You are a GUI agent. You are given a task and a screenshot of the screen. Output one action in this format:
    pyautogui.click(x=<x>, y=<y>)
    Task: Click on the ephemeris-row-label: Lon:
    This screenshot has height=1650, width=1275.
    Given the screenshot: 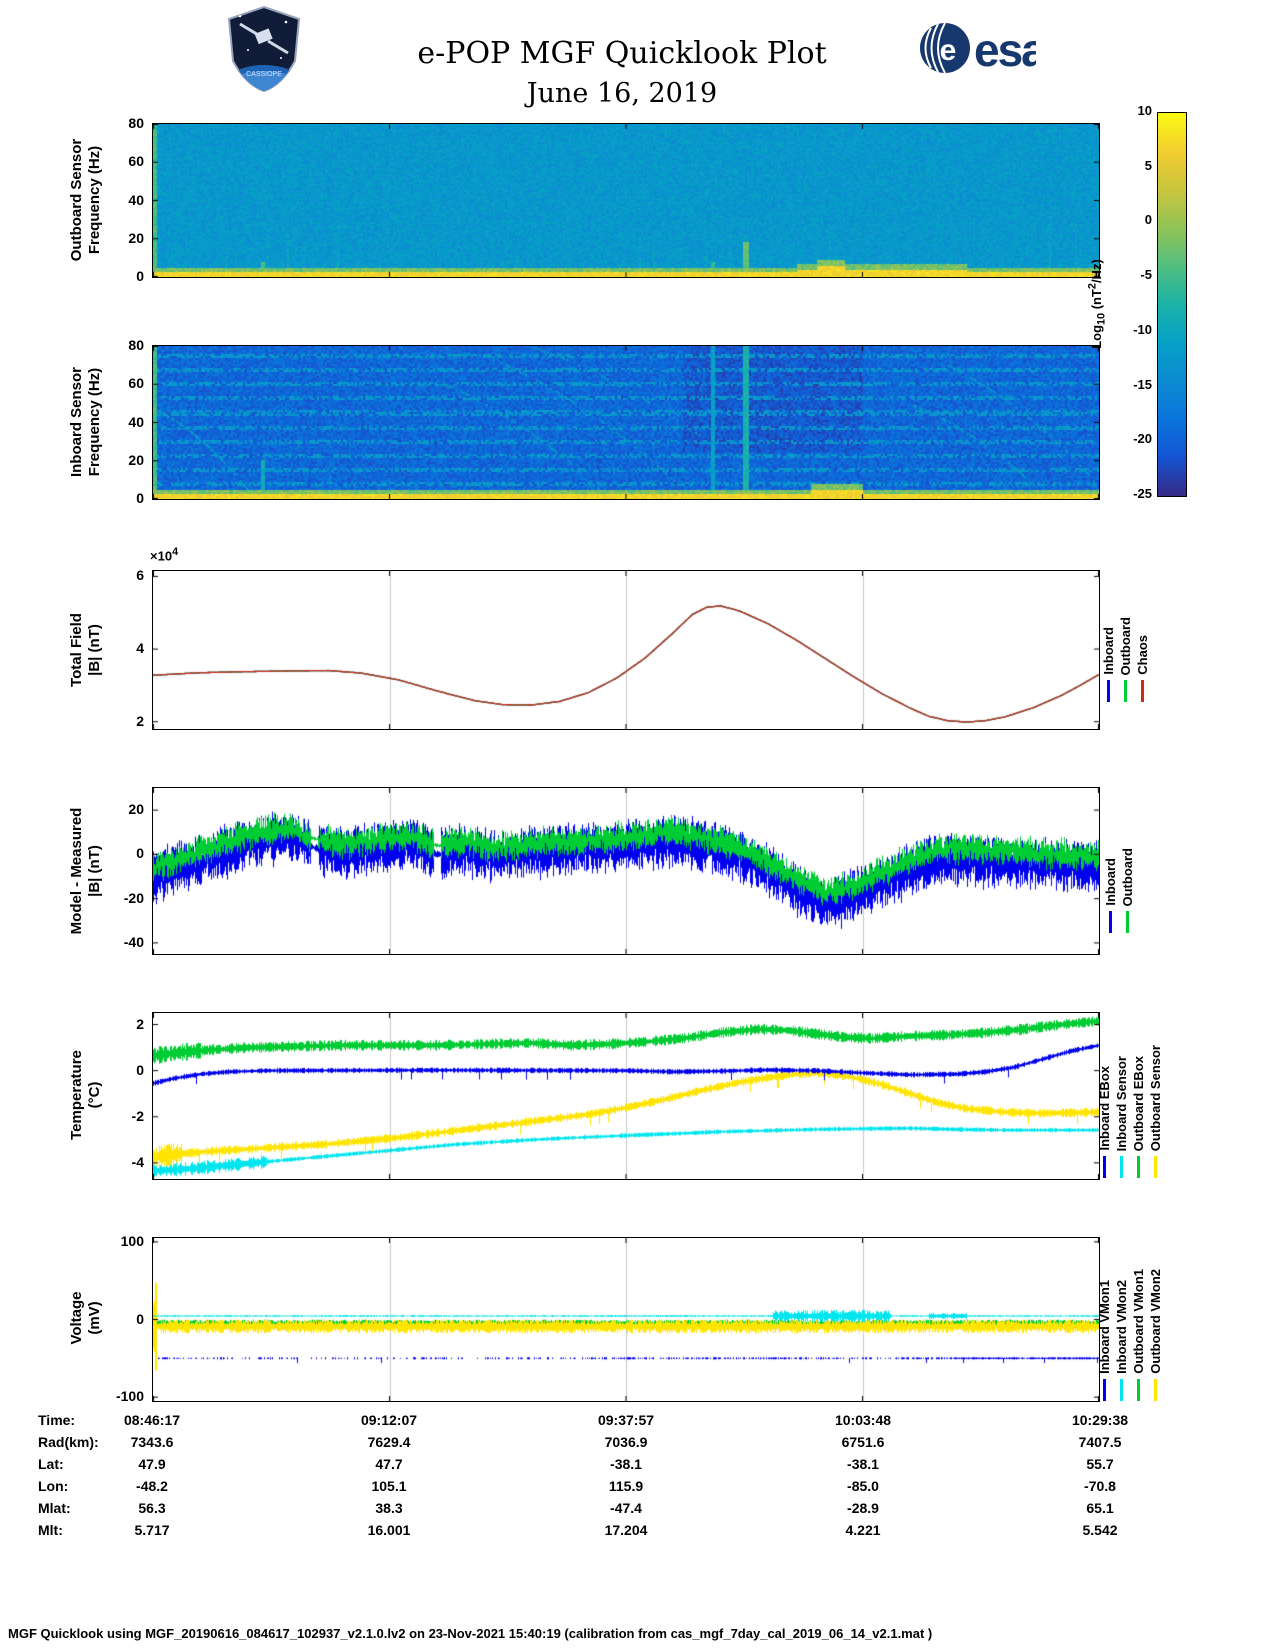 What is the action you would take?
    pyautogui.click(x=53, y=1486)
    